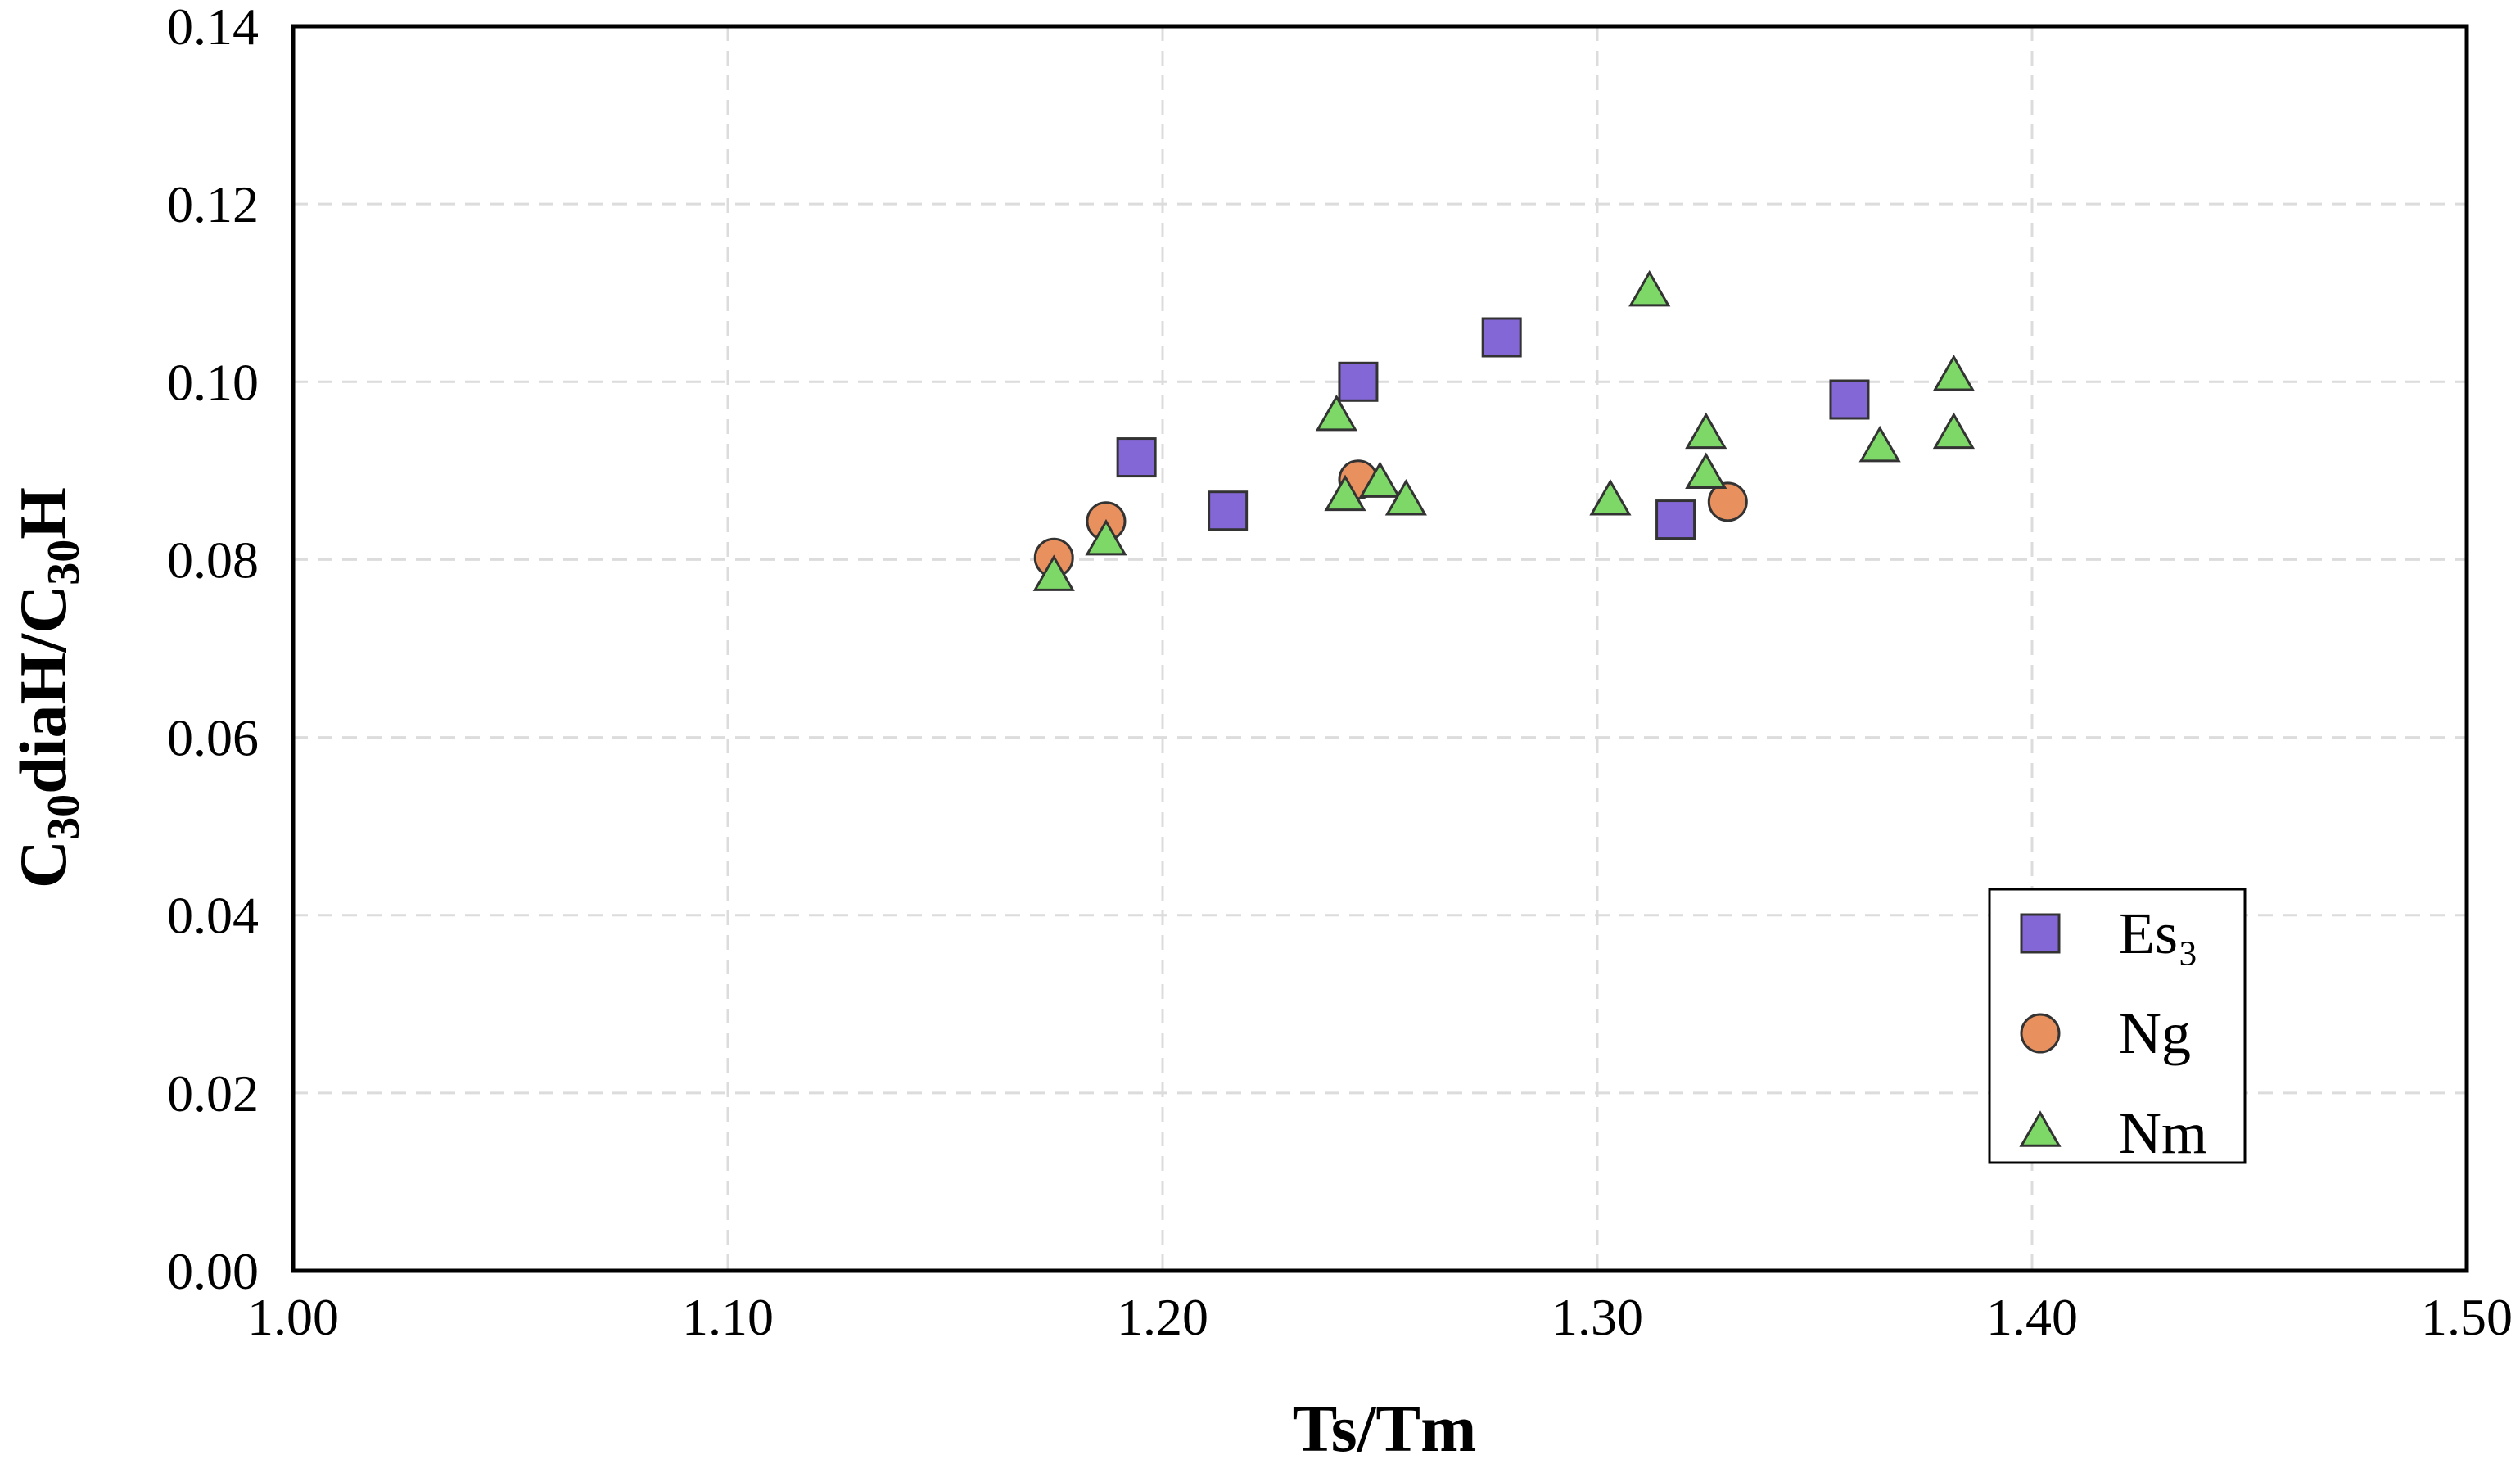  I want to click on y-axis-title: C30diaH/C30H, so click(47, 687).